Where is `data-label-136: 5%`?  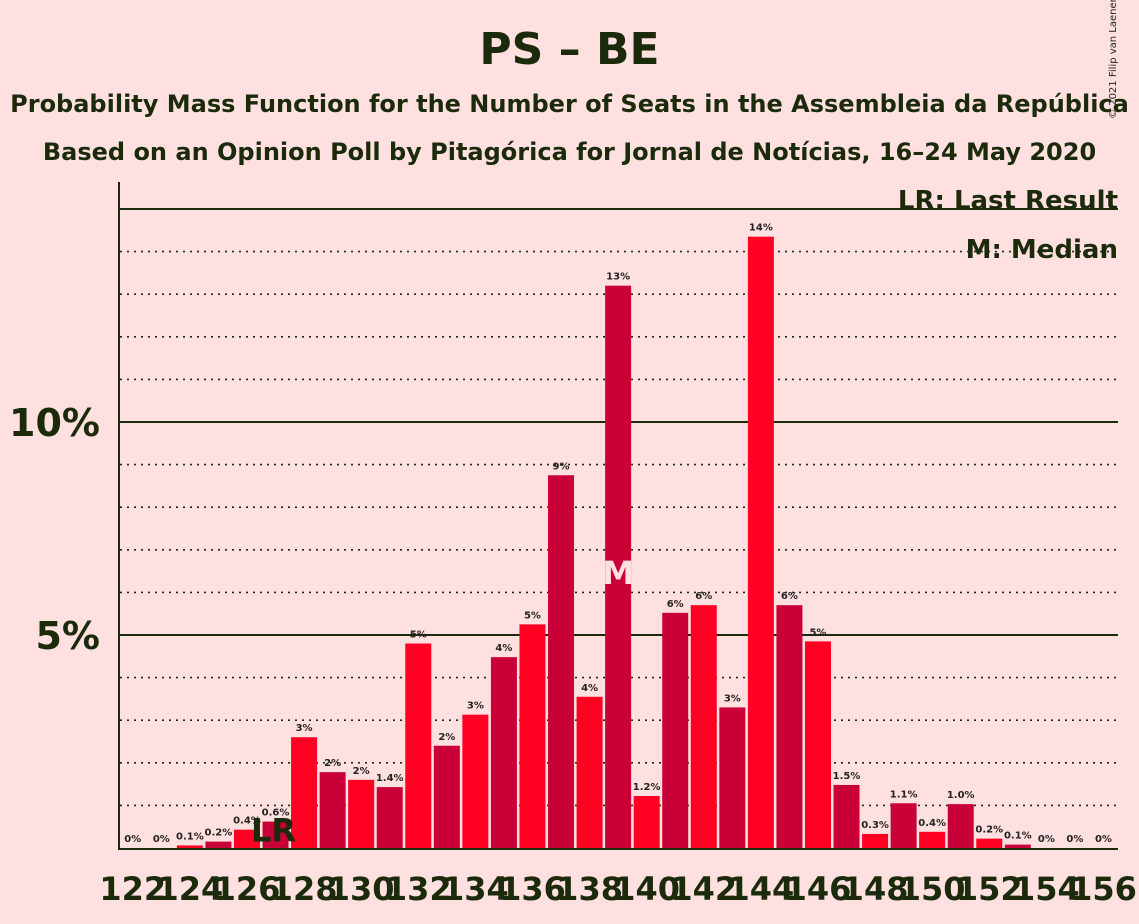
data-label-136: 5% is located at coordinates (532, 615).